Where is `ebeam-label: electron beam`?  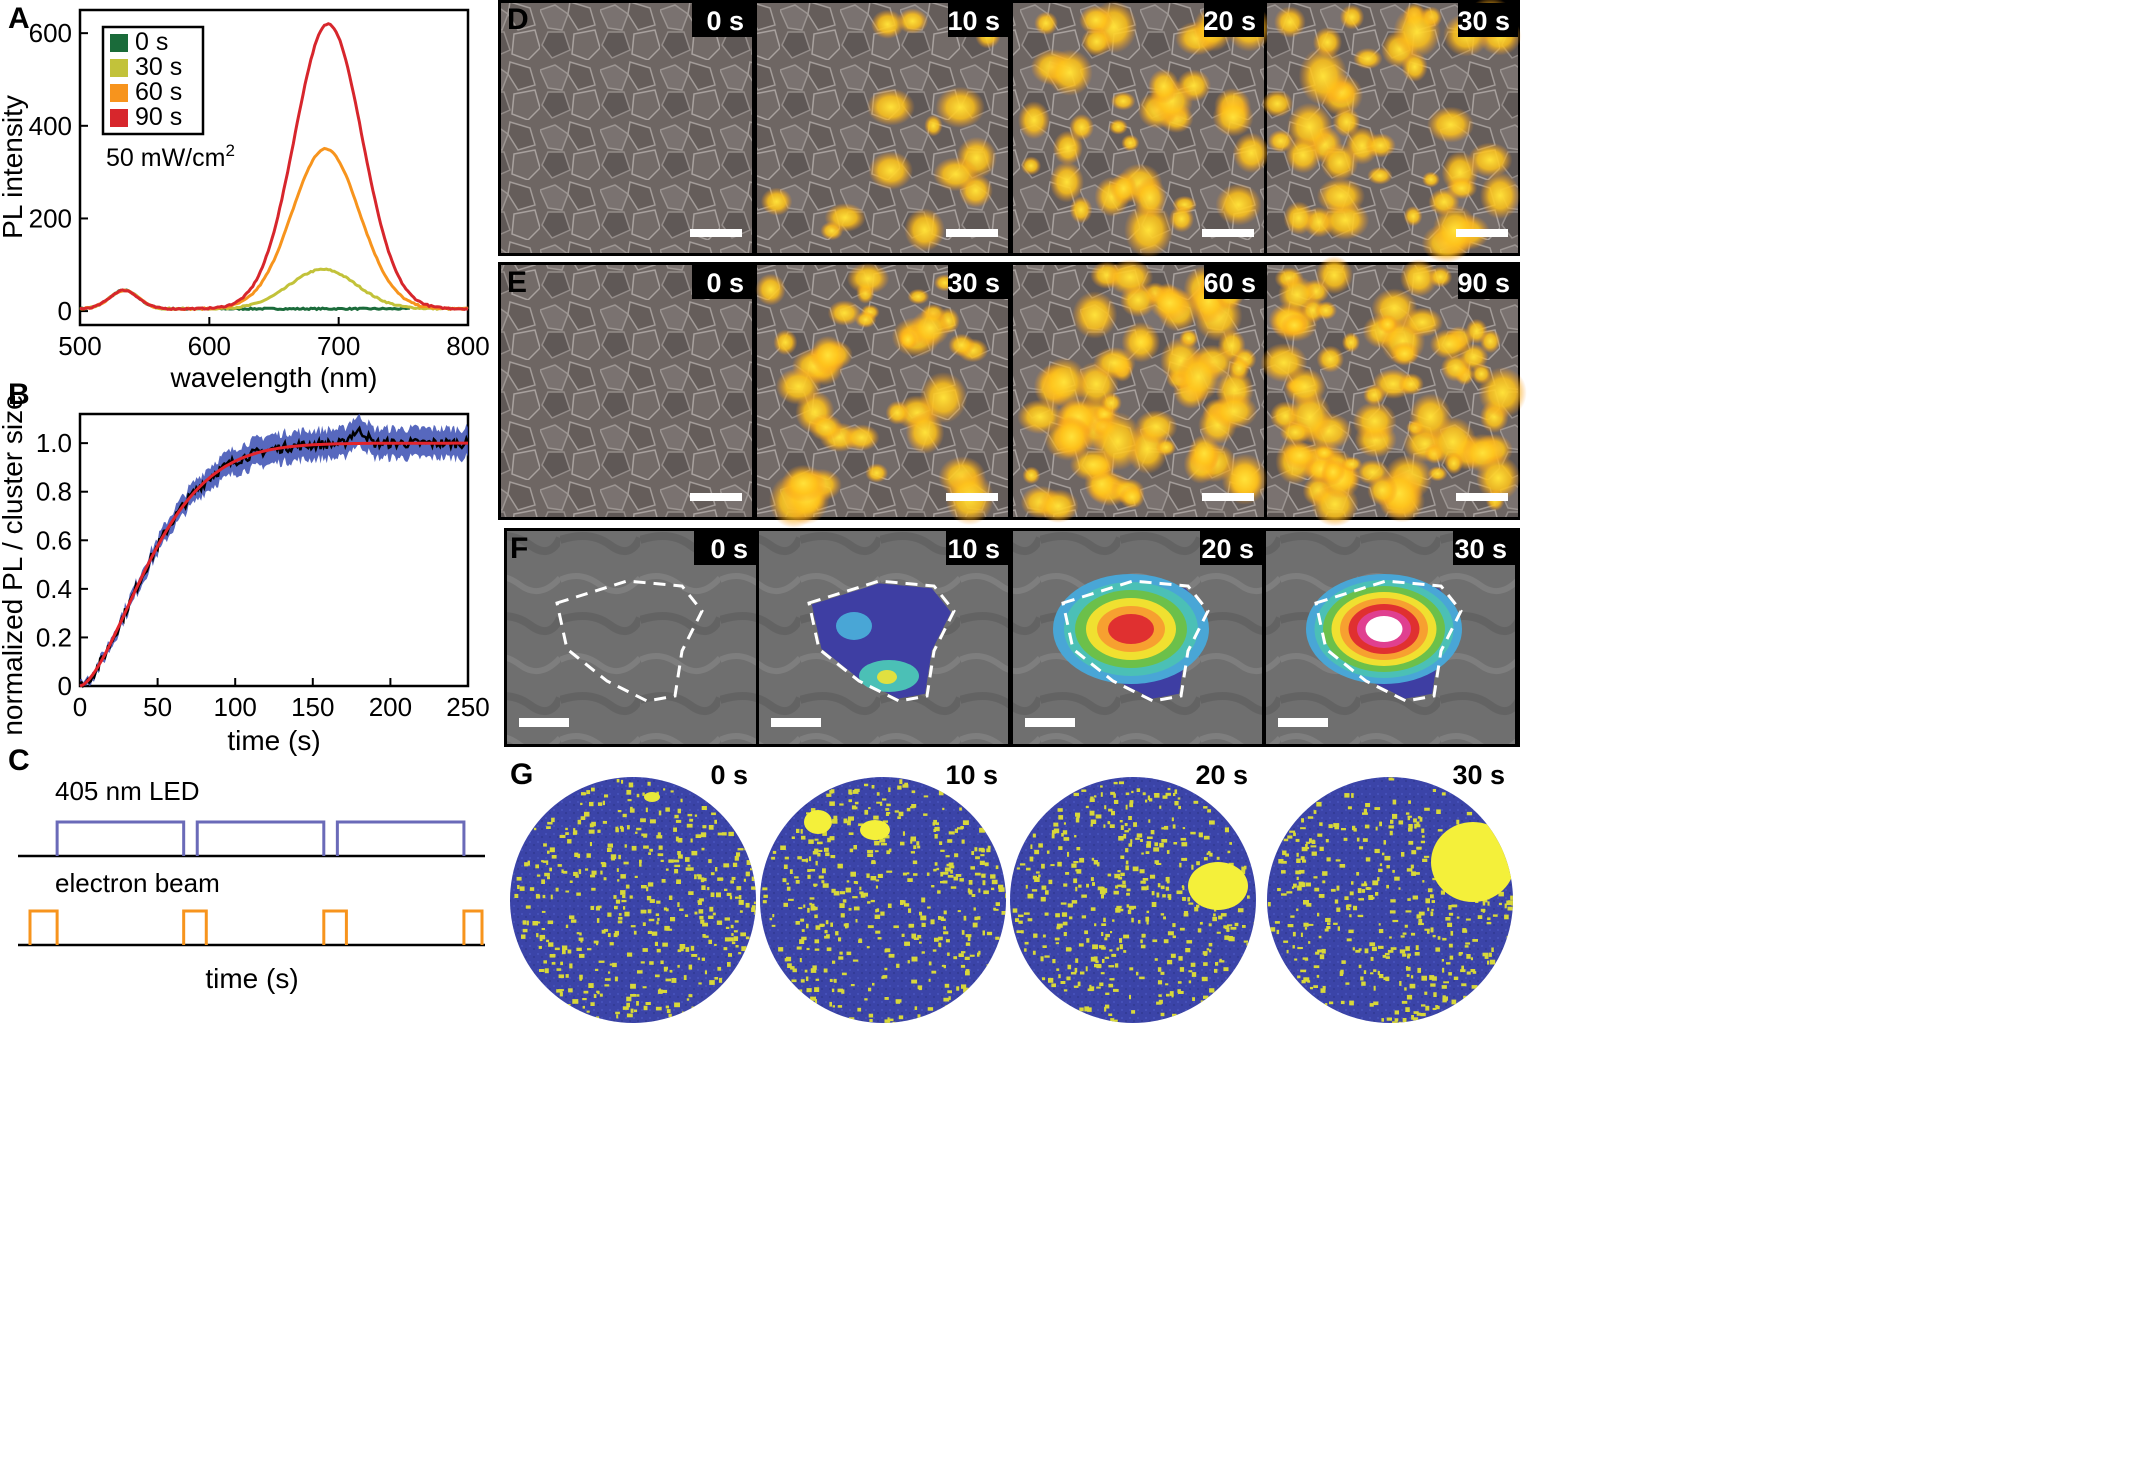 ebeam-label: electron beam is located at coordinates (137, 883).